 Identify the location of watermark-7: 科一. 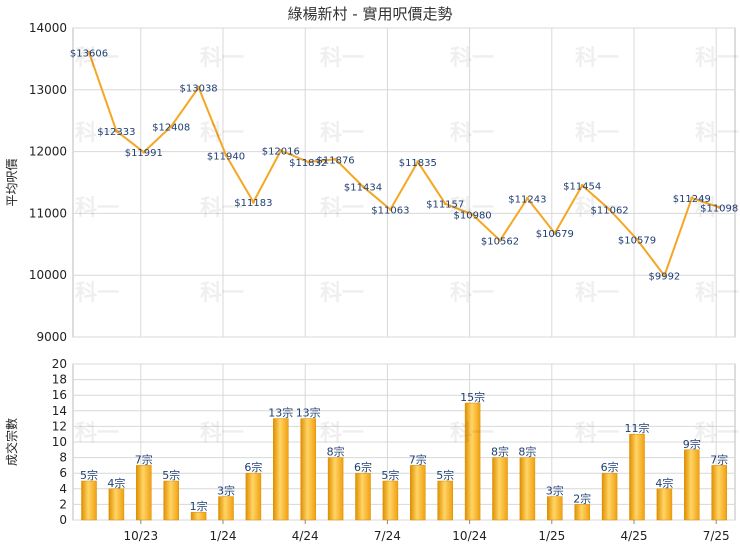
(222, 133).